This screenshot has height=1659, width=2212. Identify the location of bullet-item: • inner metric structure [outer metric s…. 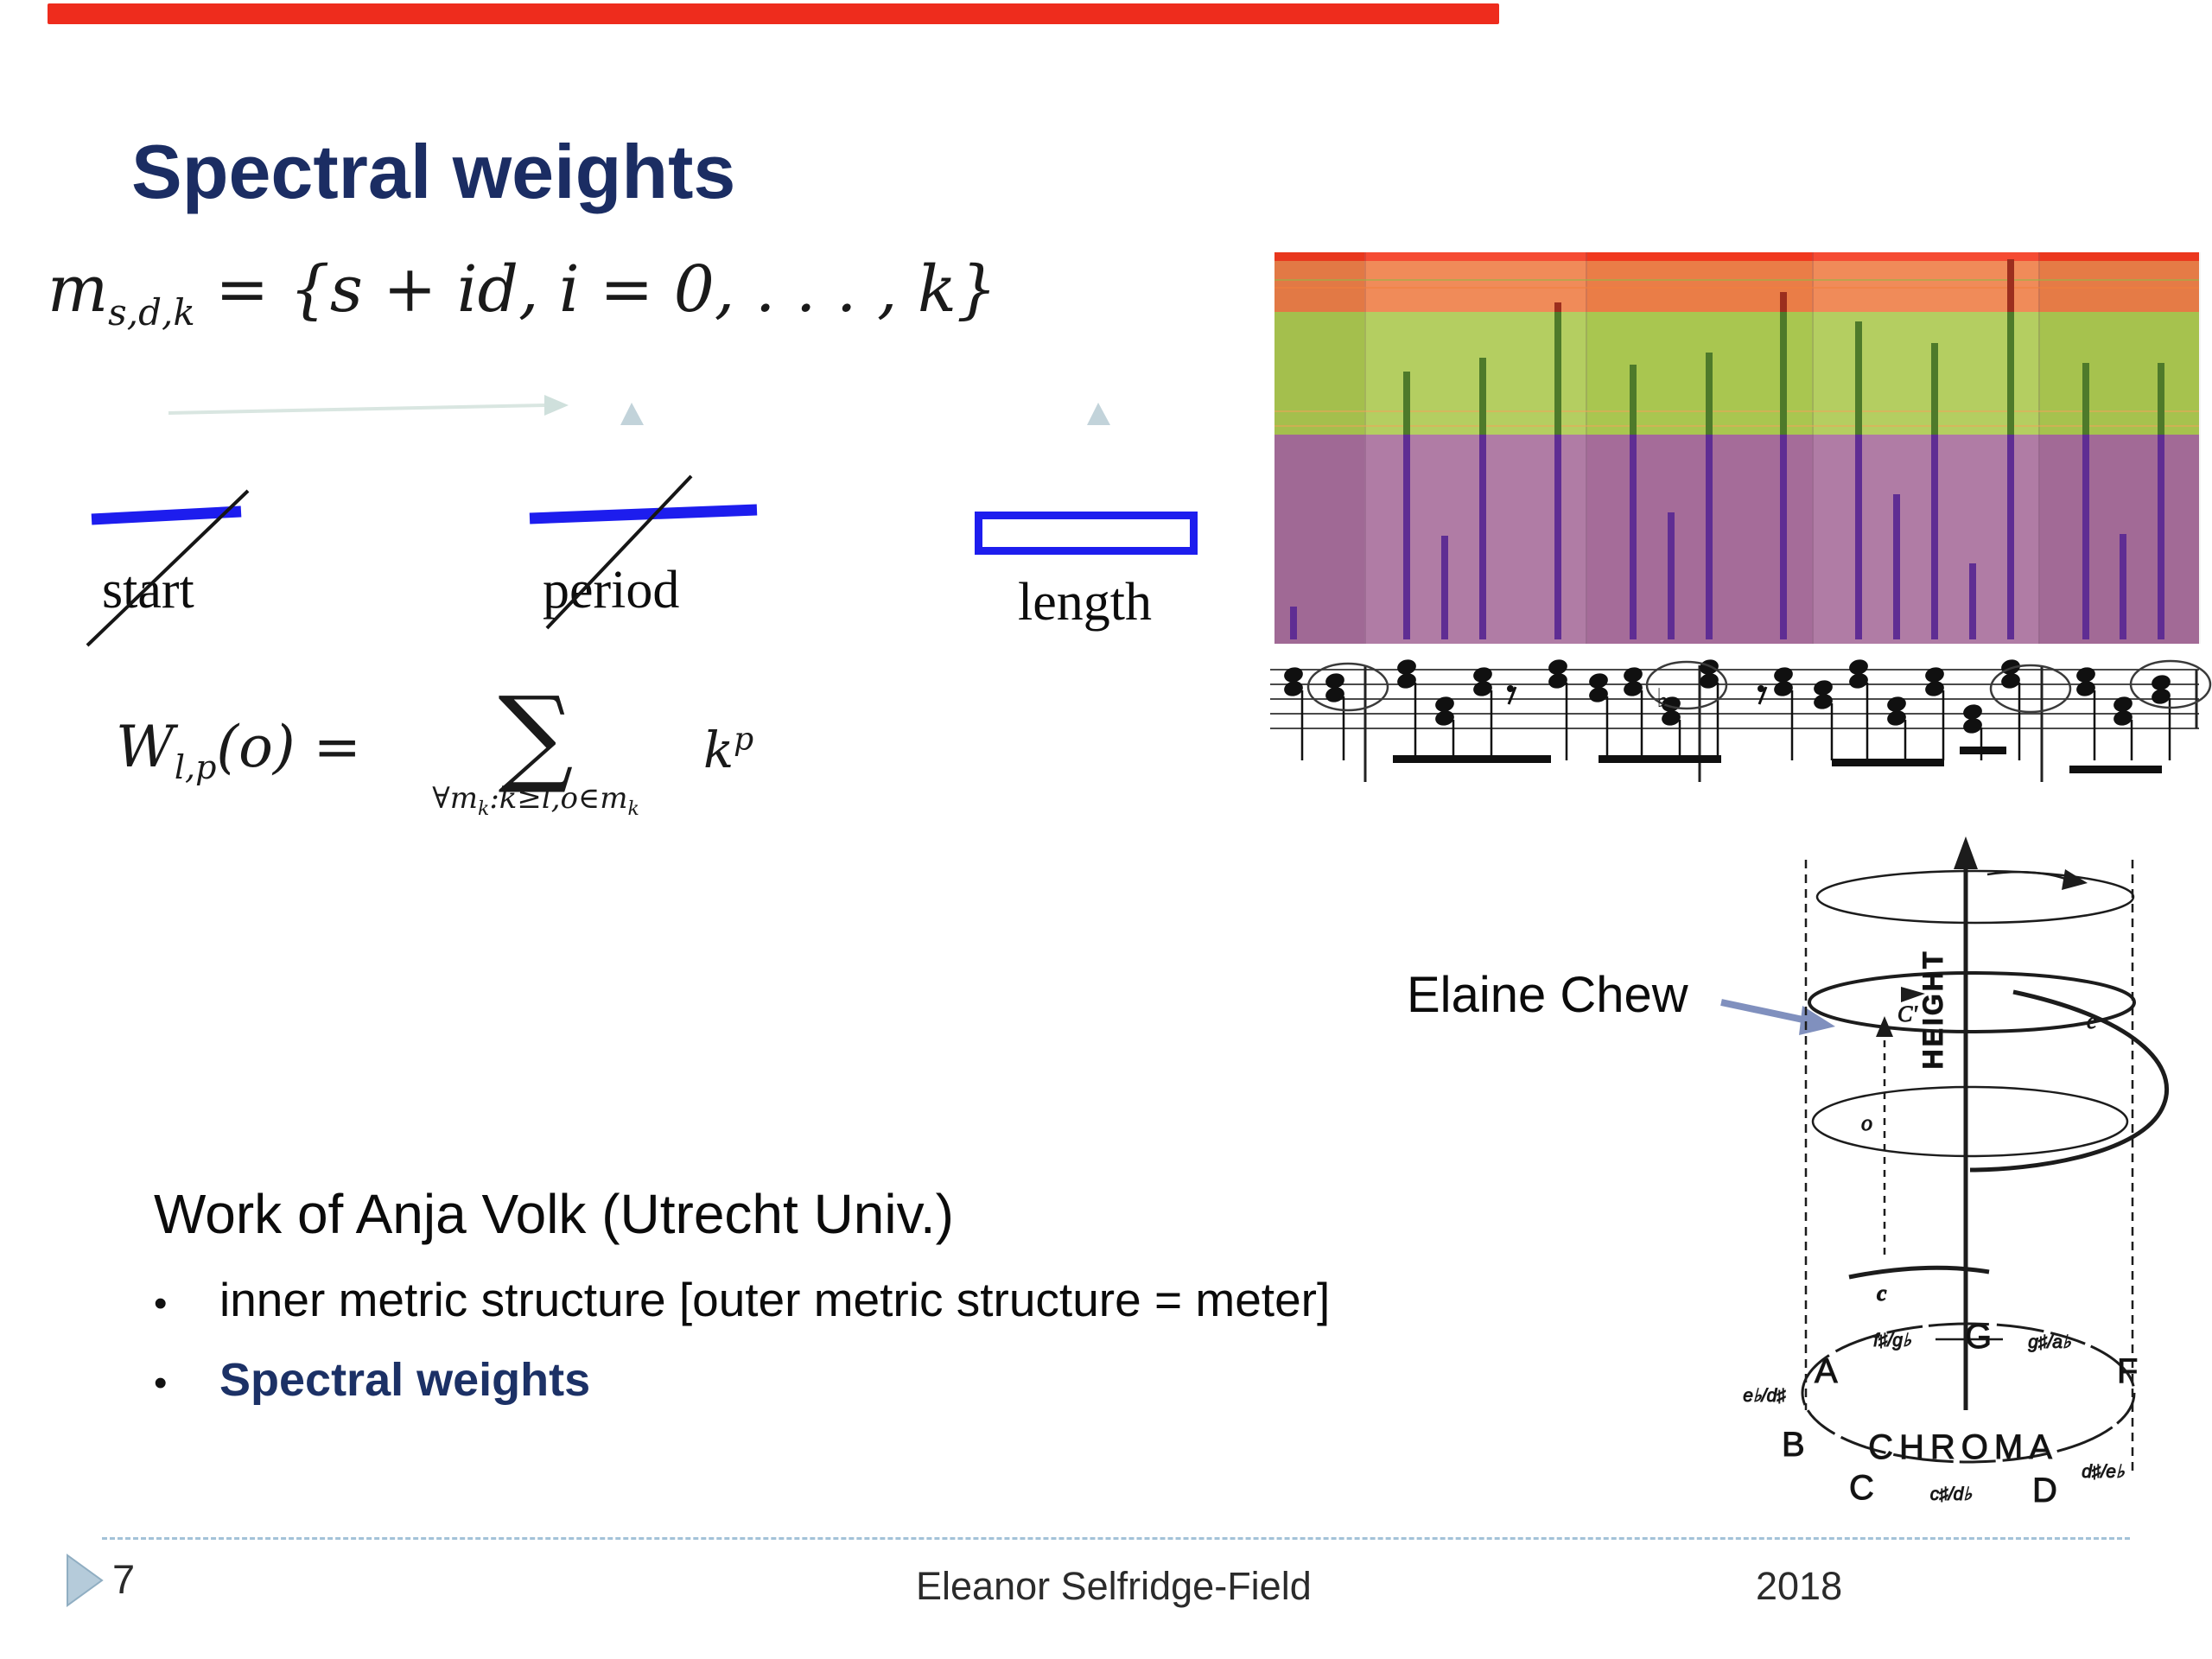
(742, 1299).